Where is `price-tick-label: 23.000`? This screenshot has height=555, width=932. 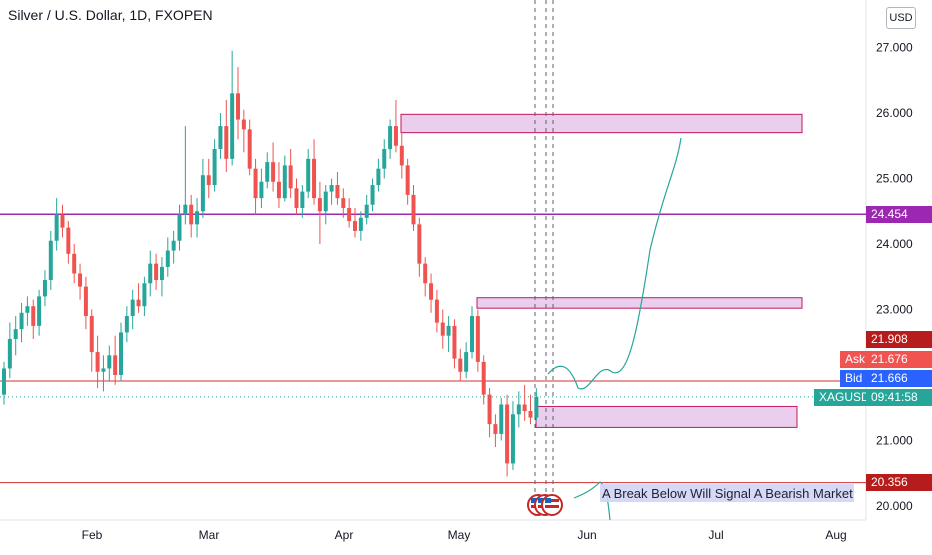
price-tick-label: 23.000 is located at coordinates (894, 310).